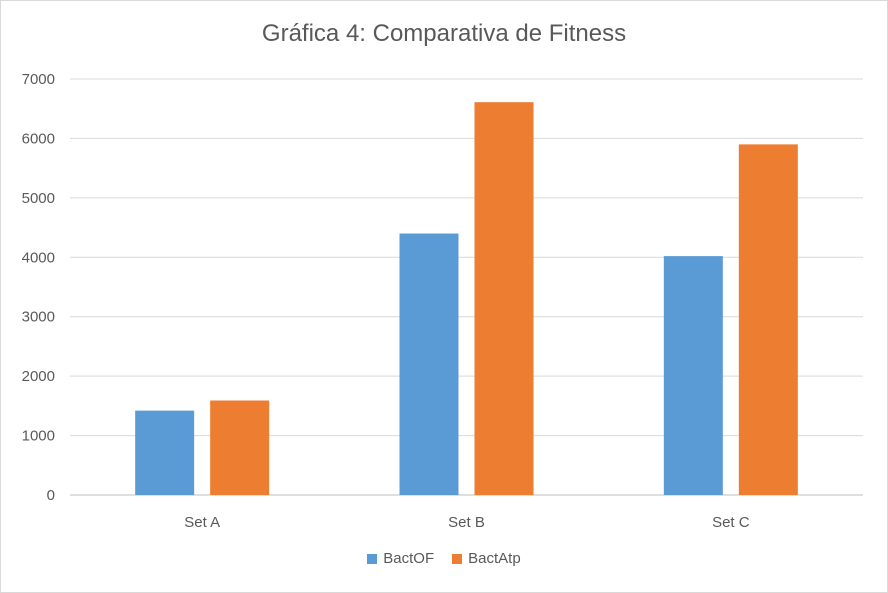  Describe the element at coordinates (38, 138) in the screenshot. I see `y-tick-label: 6000` at that location.